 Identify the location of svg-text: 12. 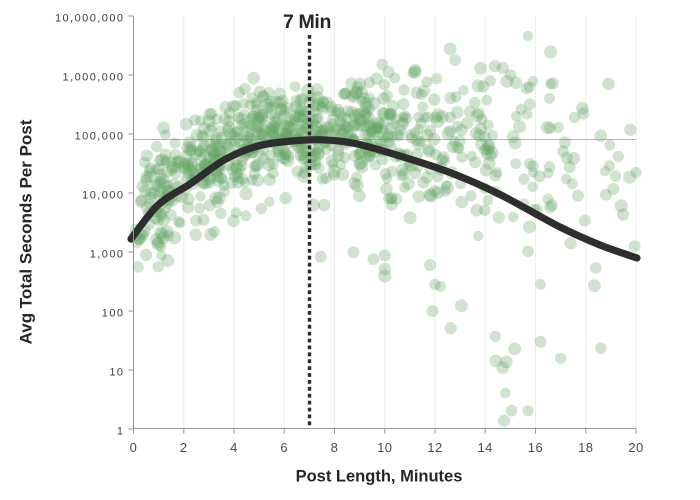
(434, 447).